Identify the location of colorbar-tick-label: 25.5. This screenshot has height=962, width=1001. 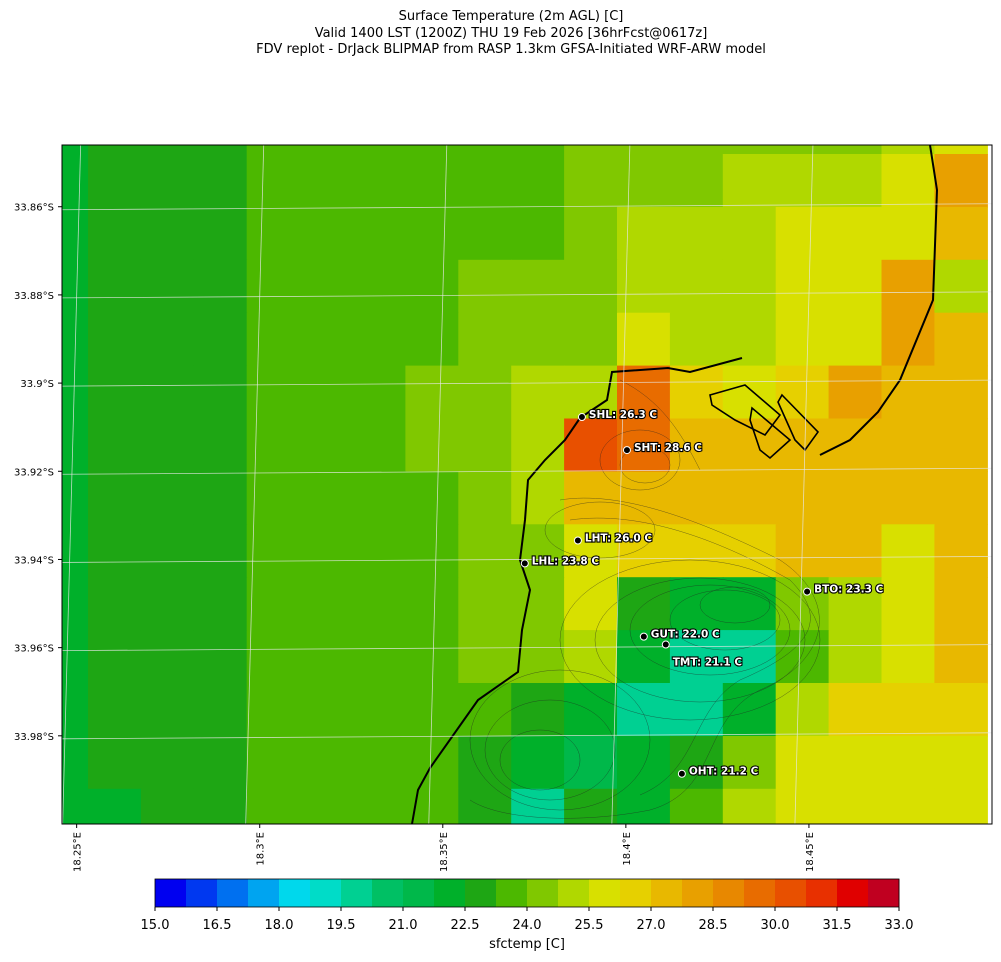
(589, 925).